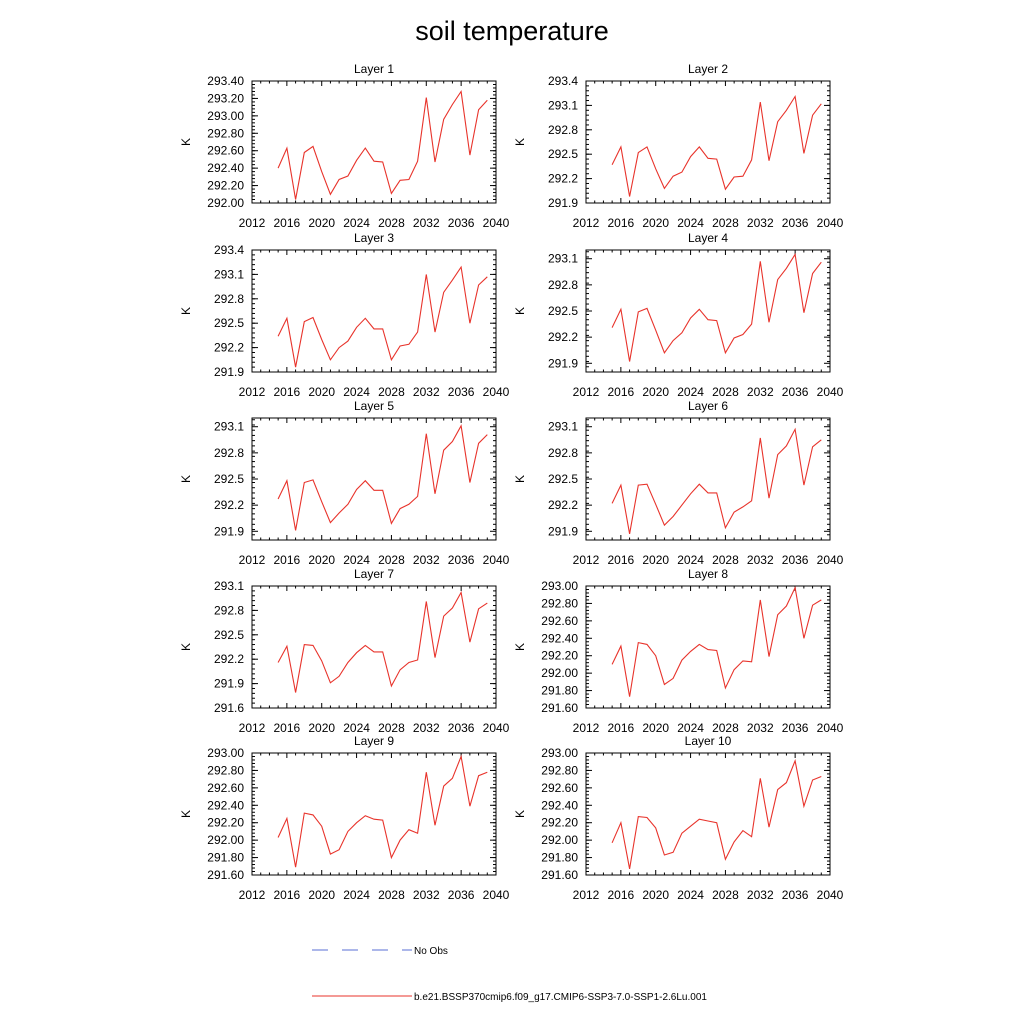  I want to click on layer-4-xtick-label: 2036, so click(795, 392).